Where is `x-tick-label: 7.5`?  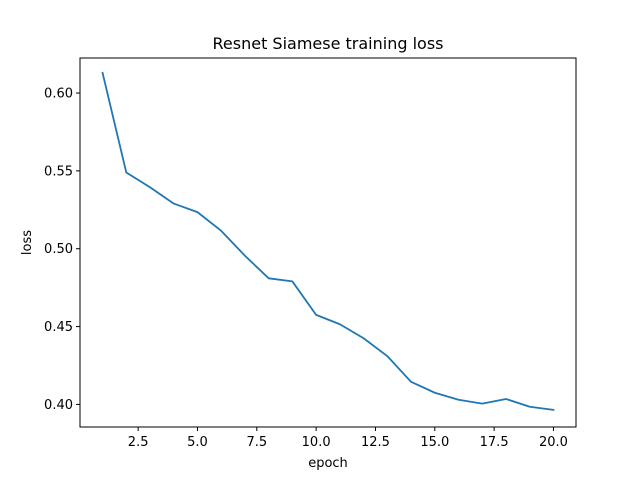
x-tick-label: 7.5 is located at coordinates (256, 442).